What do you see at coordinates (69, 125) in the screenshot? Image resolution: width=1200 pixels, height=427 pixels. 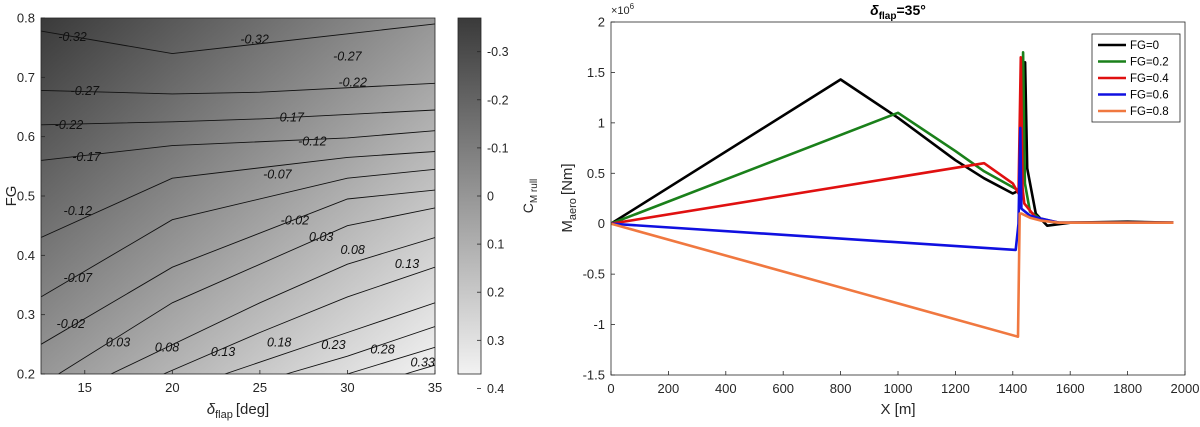 I see `contour-label-3-1: -0.22` at bounding box center [69, 125].